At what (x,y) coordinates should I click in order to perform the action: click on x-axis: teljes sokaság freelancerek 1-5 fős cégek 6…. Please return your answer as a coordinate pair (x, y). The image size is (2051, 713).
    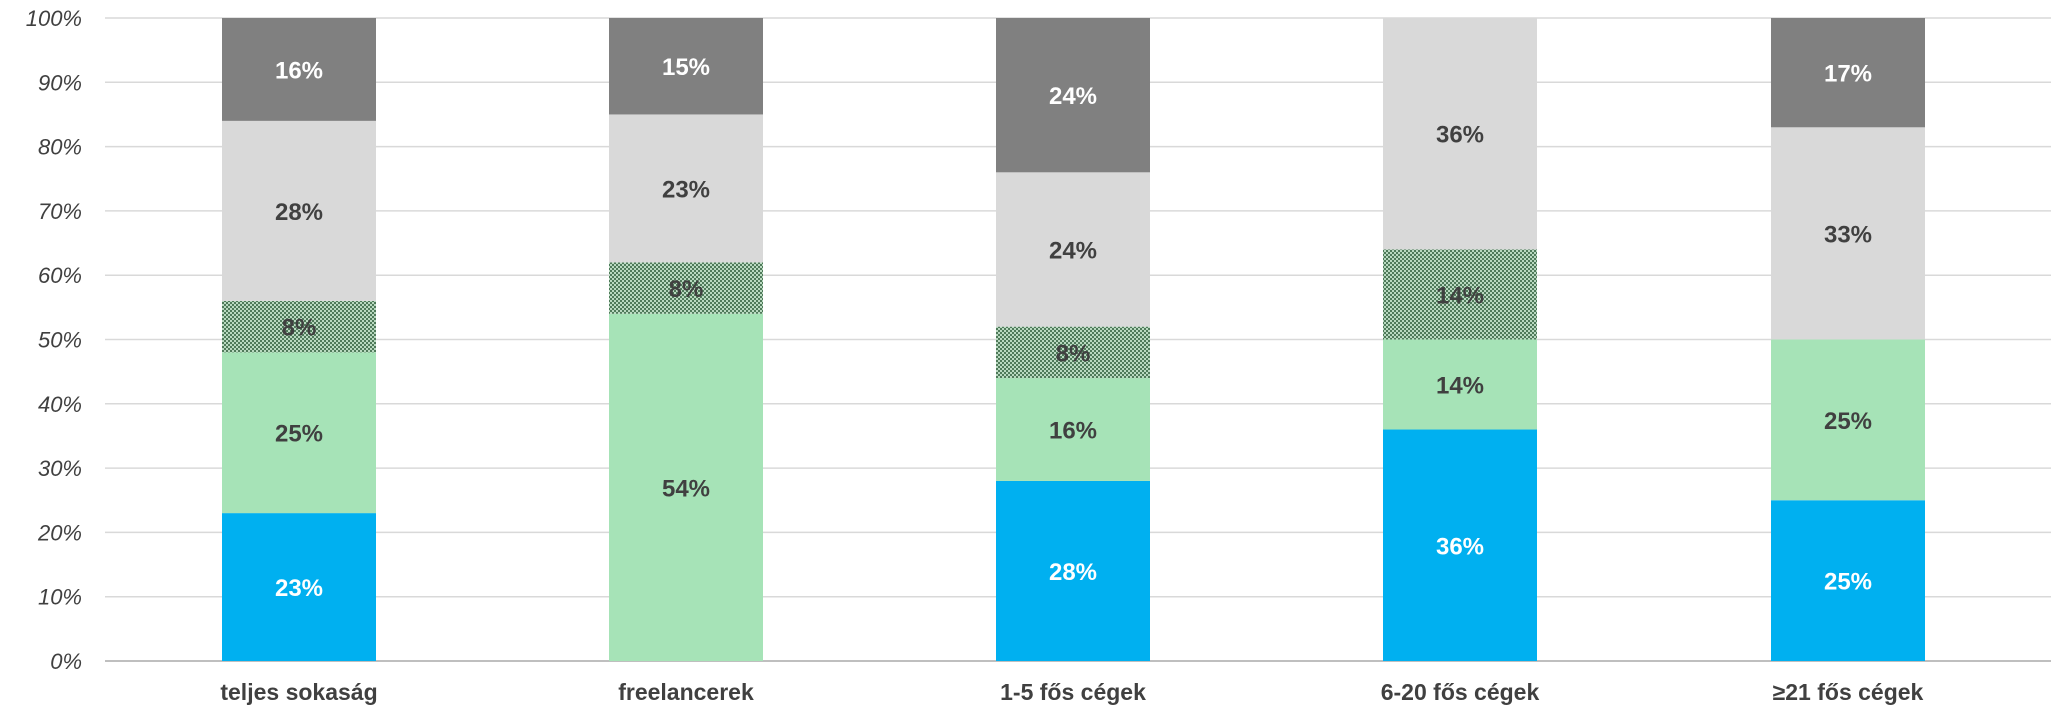
    Looking at the image, I should click on (1071, 692).